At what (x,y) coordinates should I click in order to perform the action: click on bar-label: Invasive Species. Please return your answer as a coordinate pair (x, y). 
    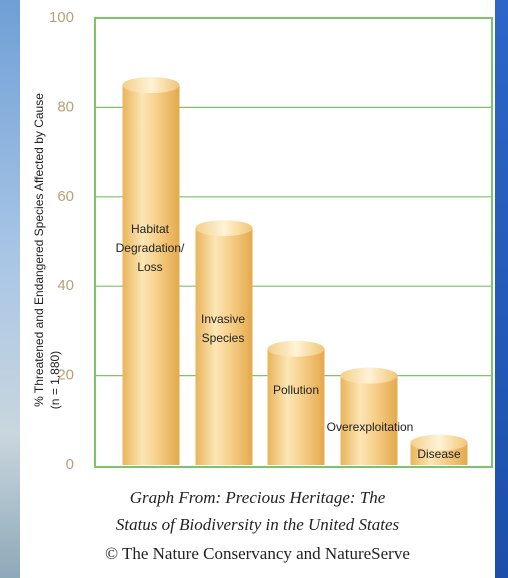
    Looking at the image, I should click on (223, 328).